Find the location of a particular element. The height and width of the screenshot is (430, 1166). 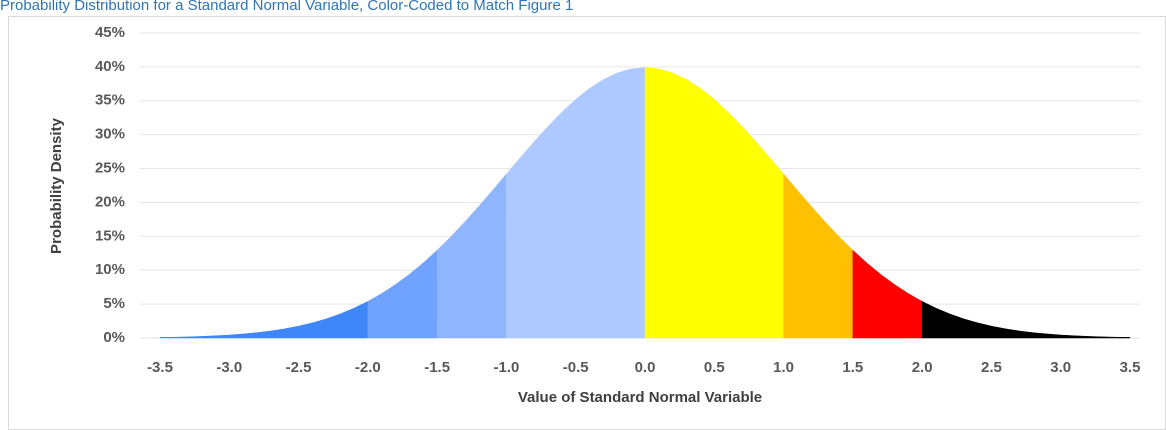

y-tick-label: 15% is located at coordinates (110, 235).